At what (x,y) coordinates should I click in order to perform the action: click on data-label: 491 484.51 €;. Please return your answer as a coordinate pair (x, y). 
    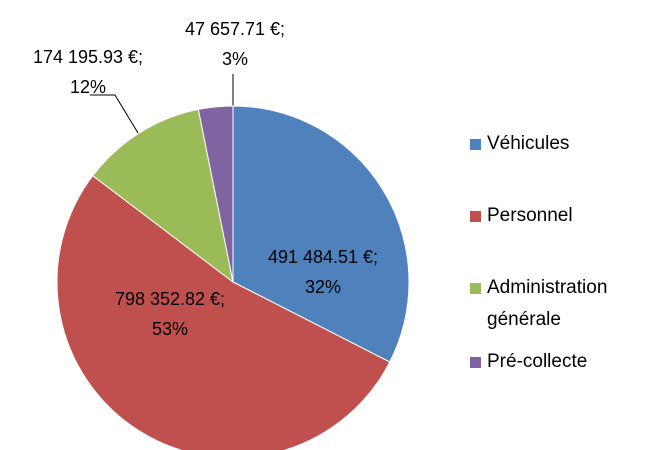
    Looking at the image, I should click on (323, 257).